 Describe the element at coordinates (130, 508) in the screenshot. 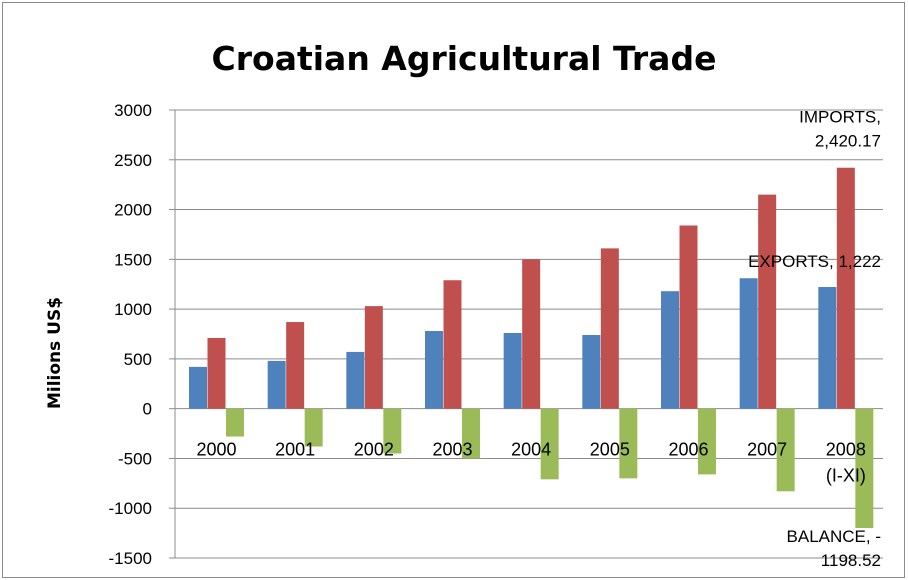

I see `y-tick-label: -1000` at that location.